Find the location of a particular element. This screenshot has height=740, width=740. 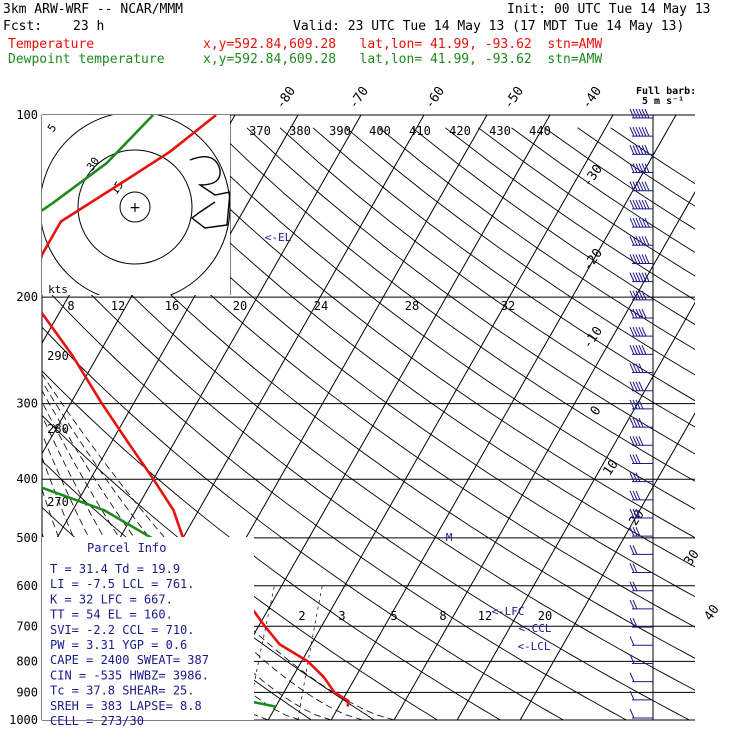

hodograph-center: + is located at coordinates (135, 208).